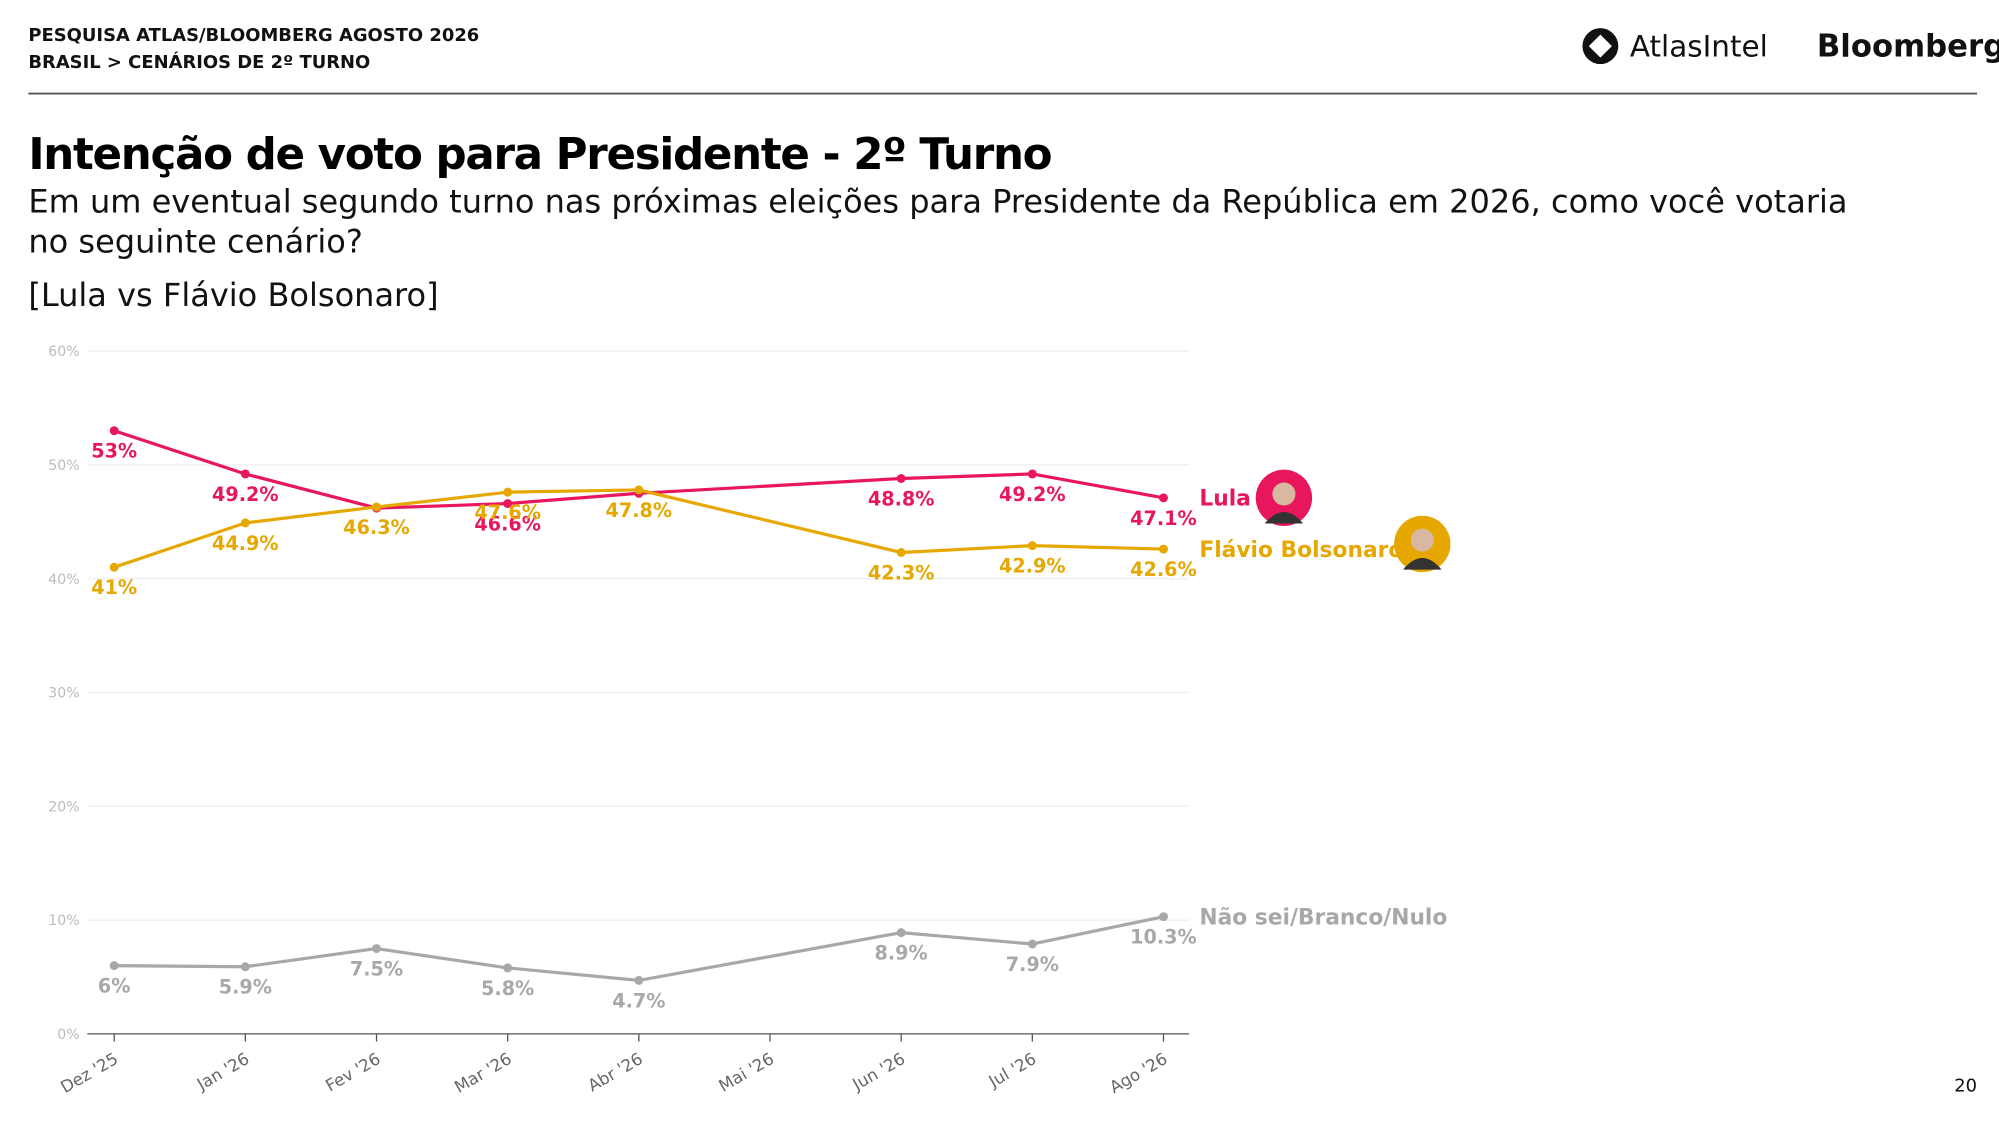 This screenshot has width=1999, height=1130. Describe the element at coordinates (253, 35) in the screenshot. I see `survey-label: PESQUISA ATLAS/BLOOMBERG AGOSTO 2026` at that location.